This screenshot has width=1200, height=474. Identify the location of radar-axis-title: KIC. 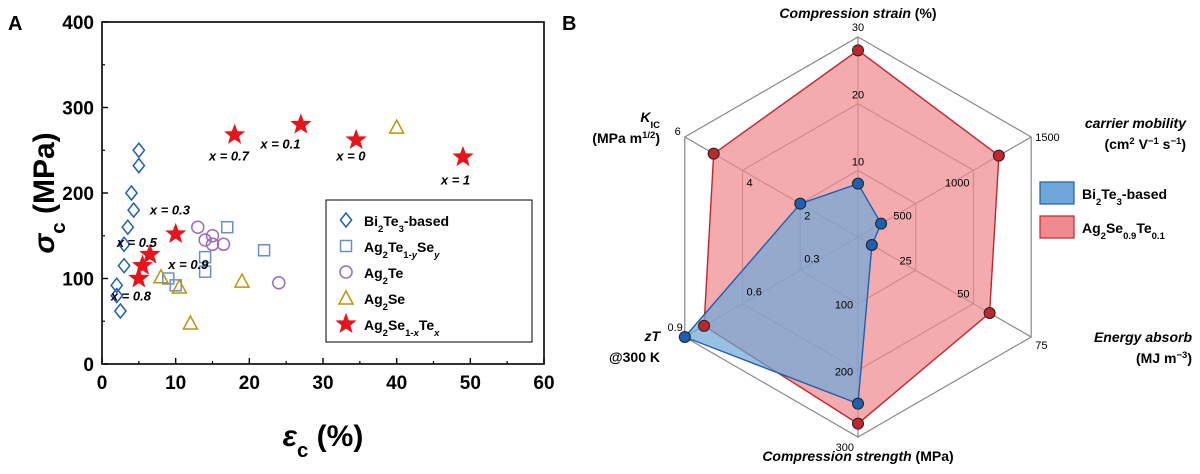
(650, 120).